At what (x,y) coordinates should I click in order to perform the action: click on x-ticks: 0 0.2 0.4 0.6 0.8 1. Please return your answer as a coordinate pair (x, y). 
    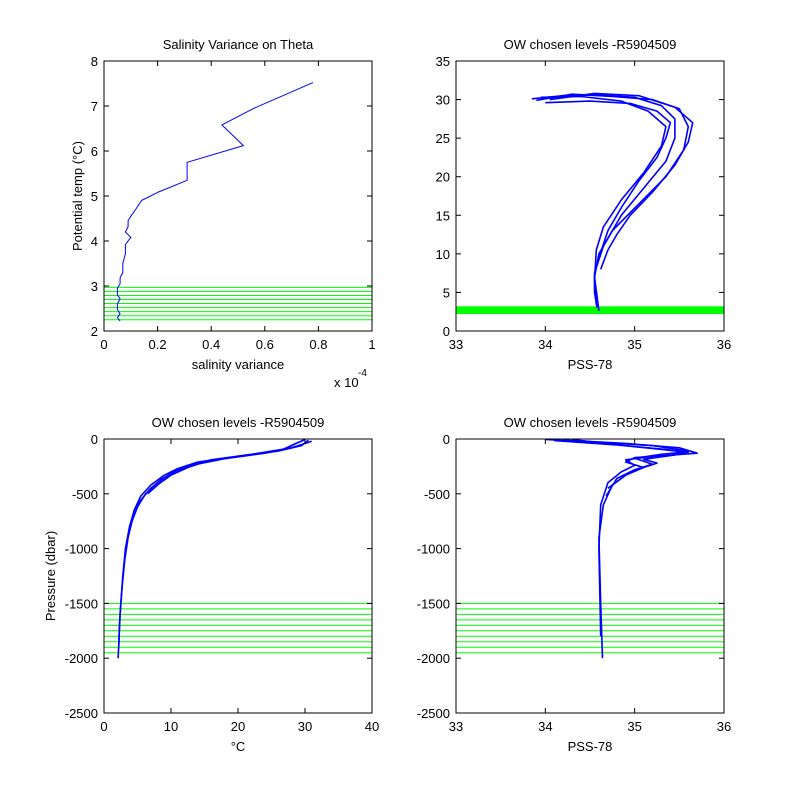
    Looking at the image, I should click on (238, 206).